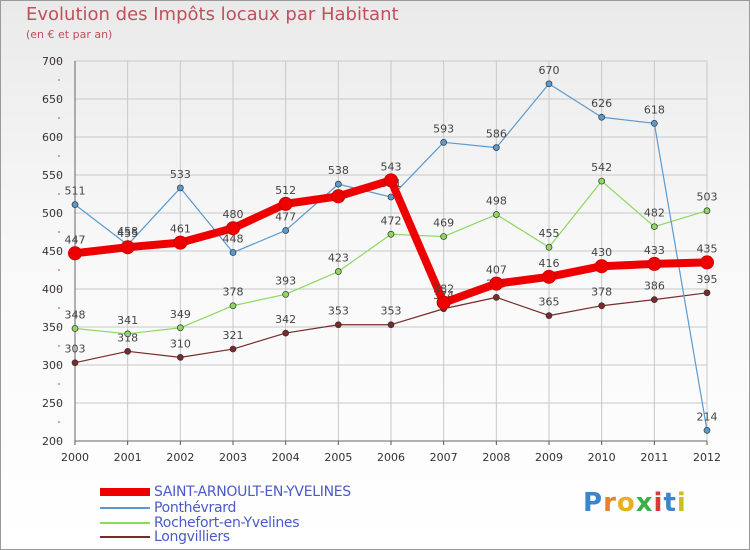 The height and width of the screenshot is (550, 750). I want to click on data-label: 670, so click(549, 70).